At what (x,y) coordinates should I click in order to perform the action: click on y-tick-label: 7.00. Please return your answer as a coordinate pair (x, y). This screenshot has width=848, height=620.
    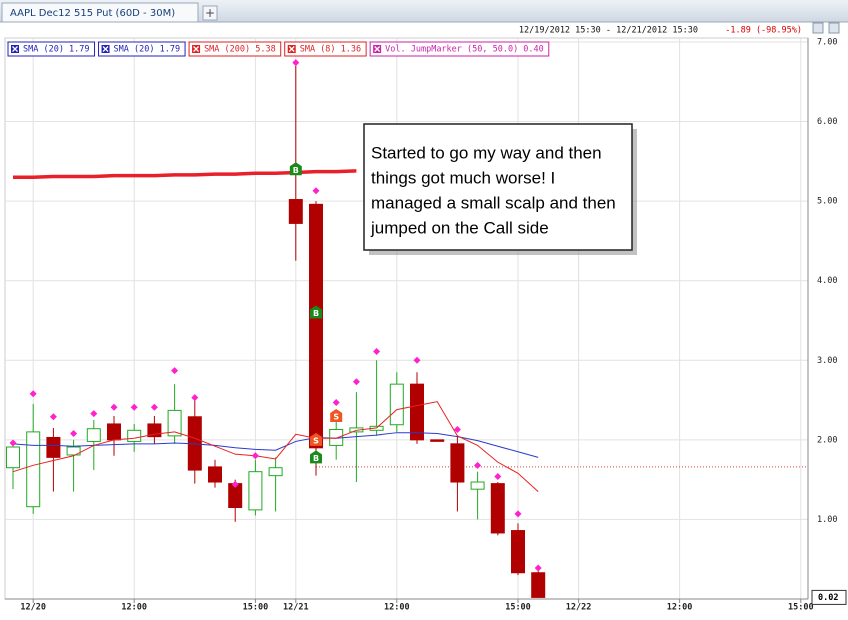
    Looking at the image, I should click on (827, 42).